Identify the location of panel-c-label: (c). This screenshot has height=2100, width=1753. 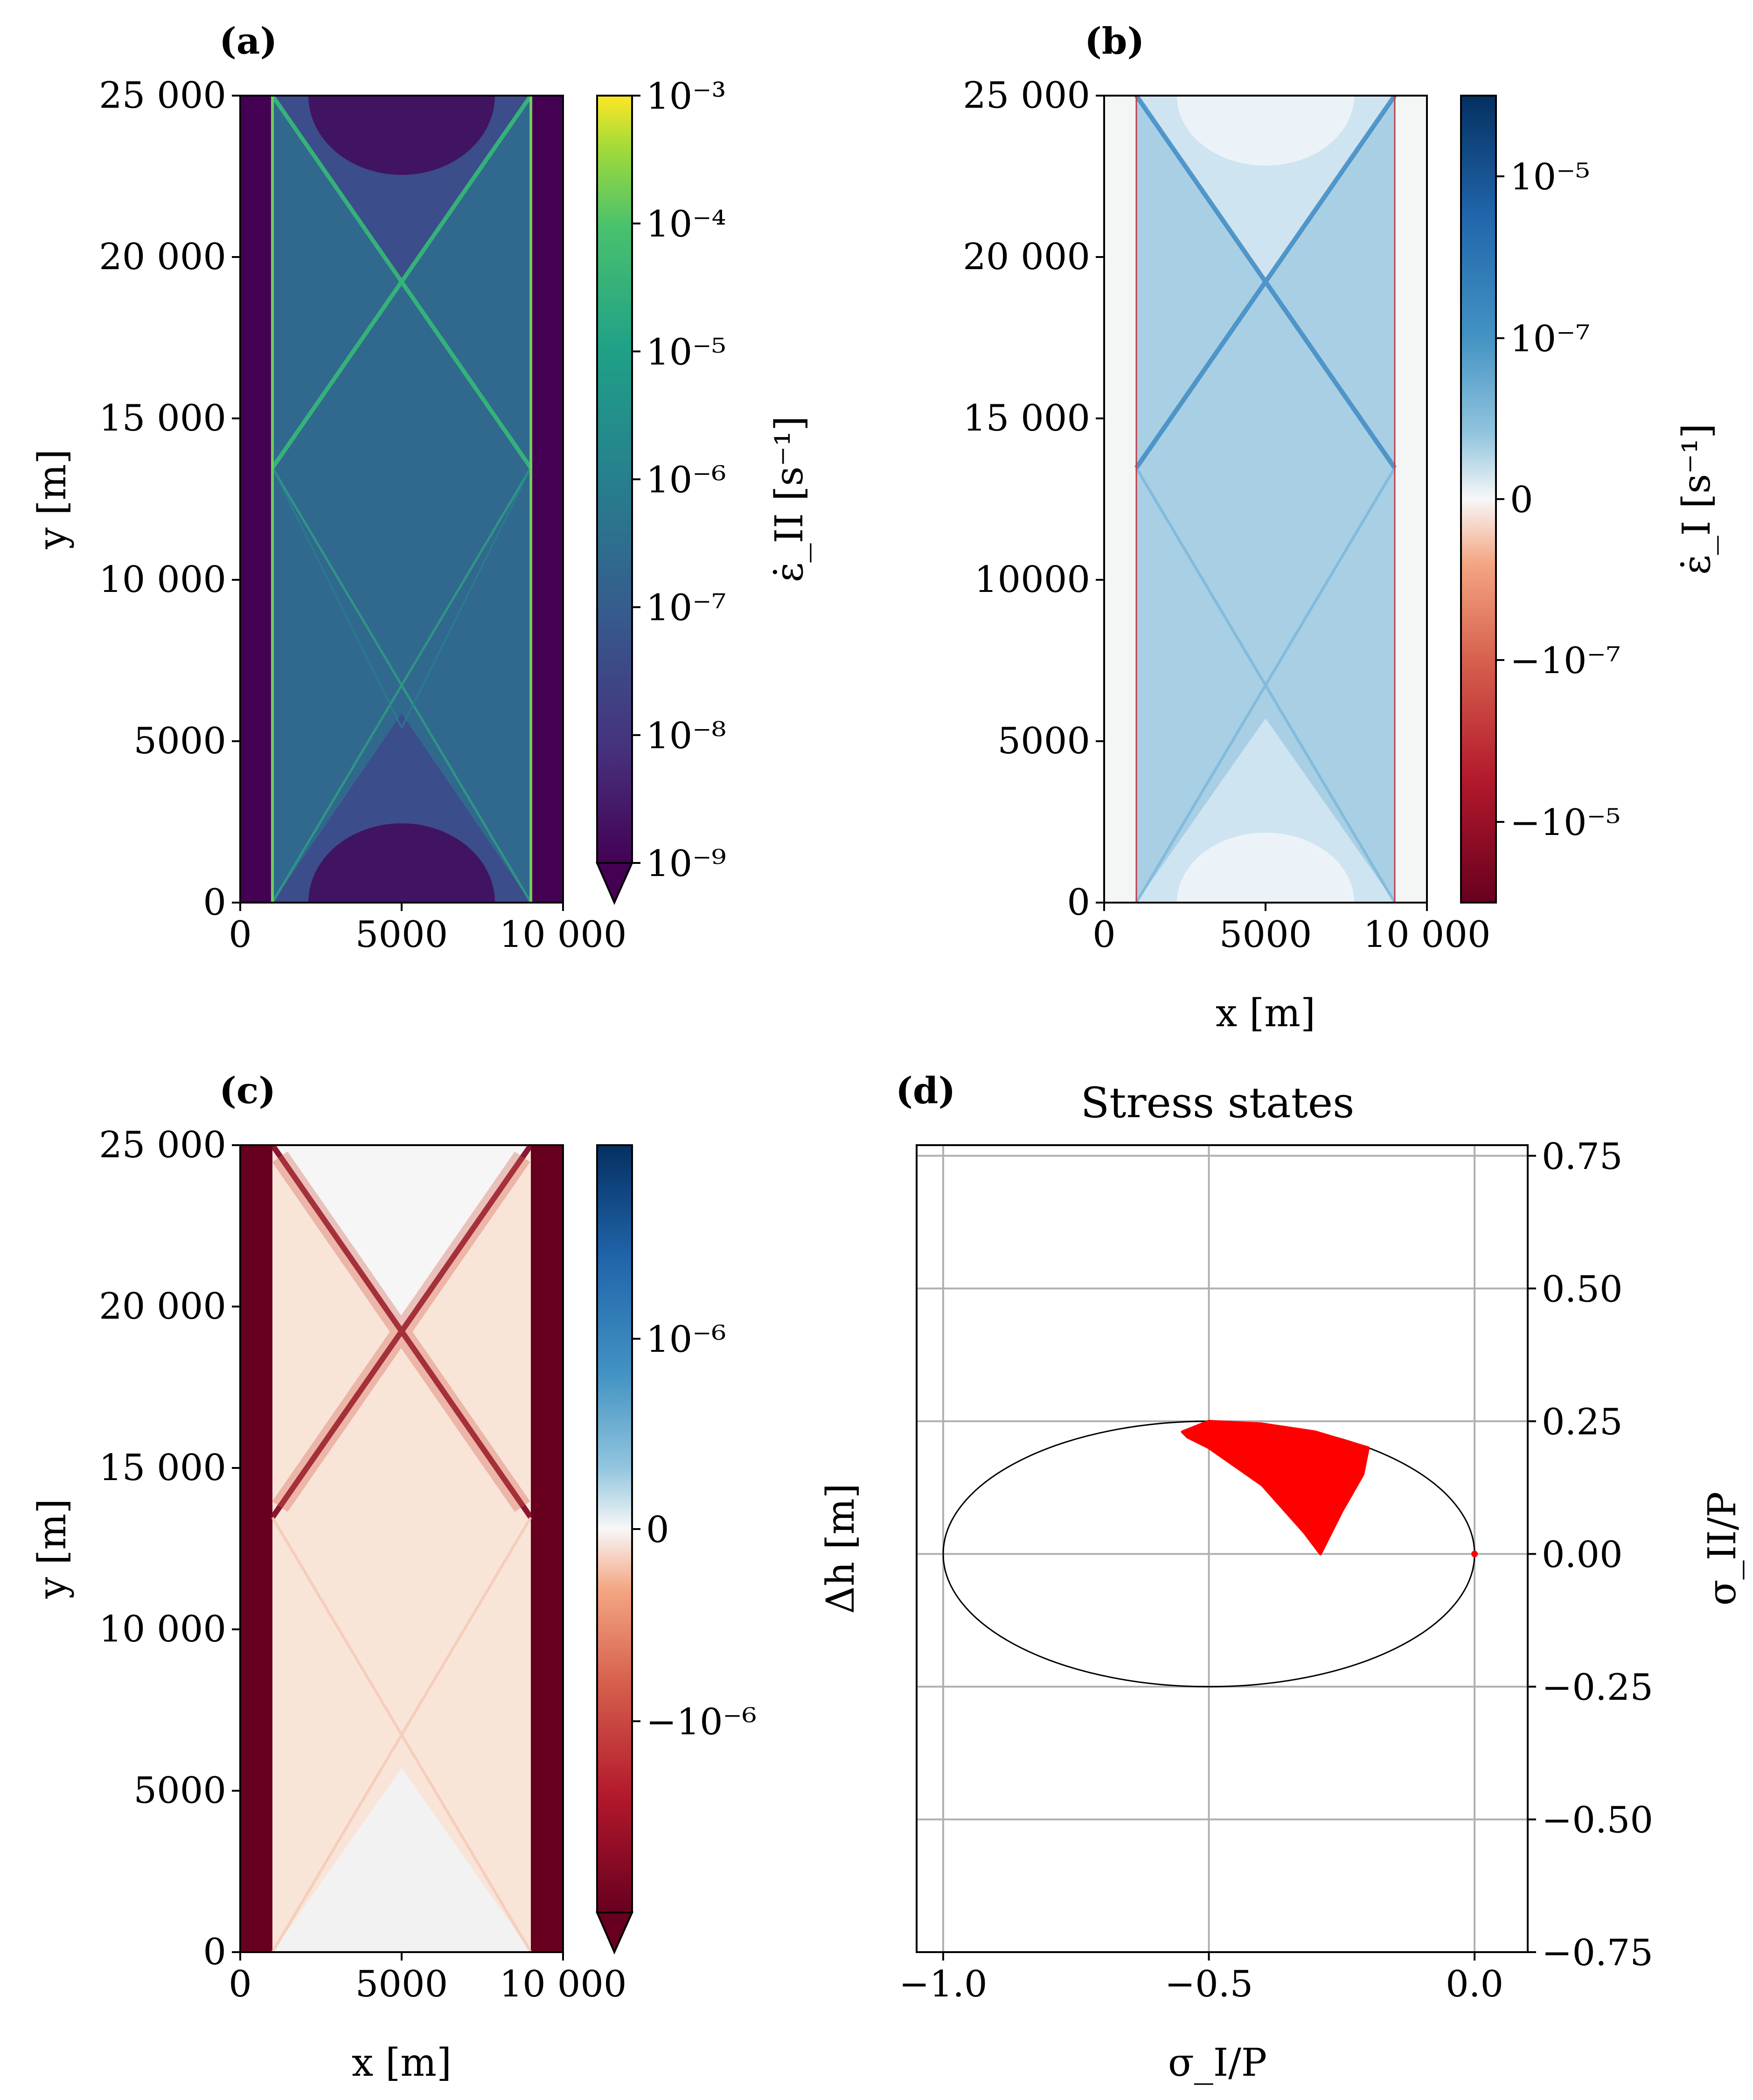
(247, 1091).